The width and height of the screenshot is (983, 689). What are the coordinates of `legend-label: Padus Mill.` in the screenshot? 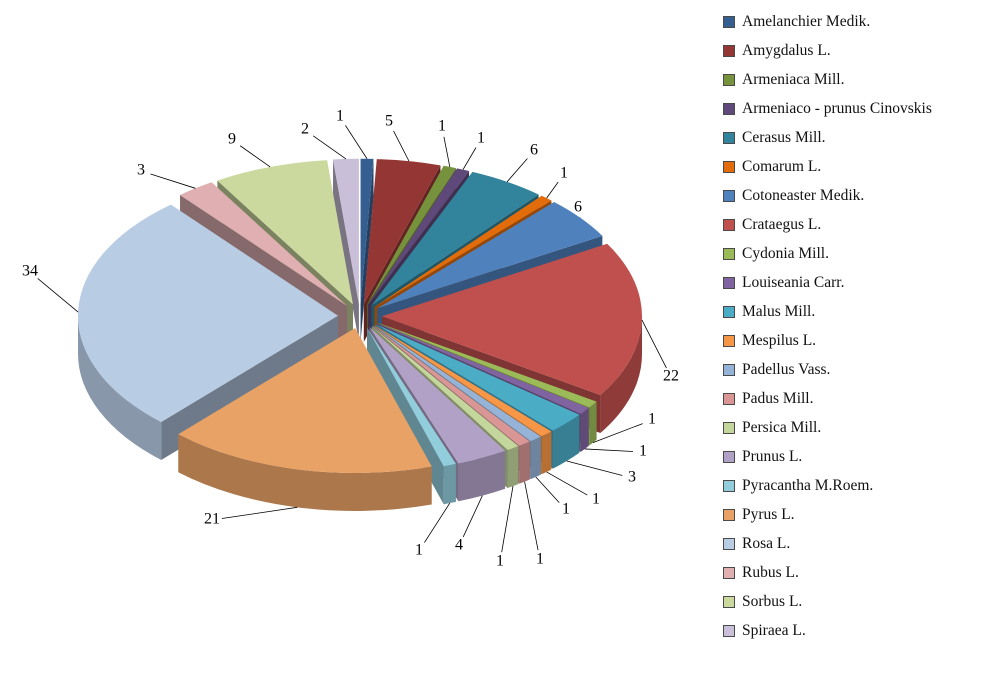 It's located at (778, 398).